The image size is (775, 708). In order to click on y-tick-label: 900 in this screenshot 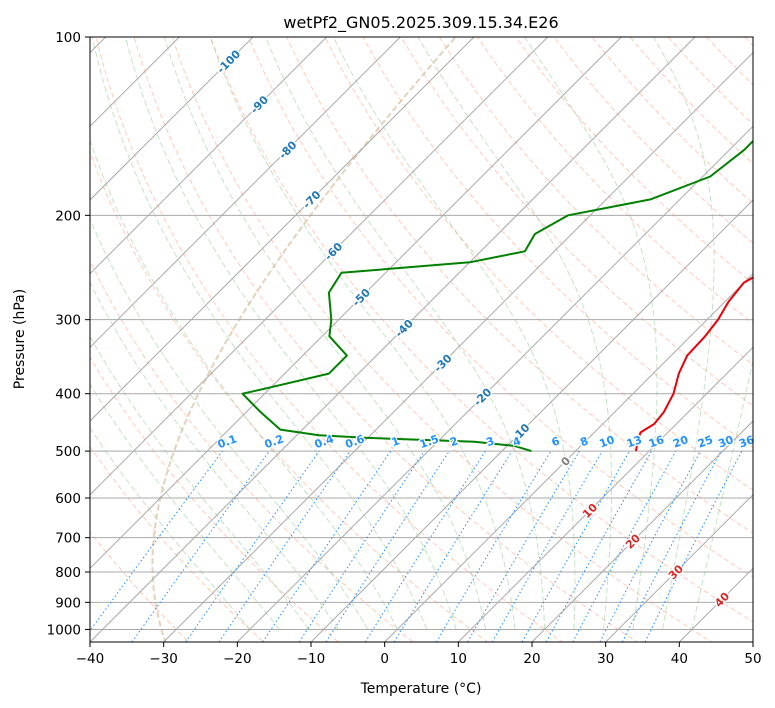, I will do `click(68, 603)`.